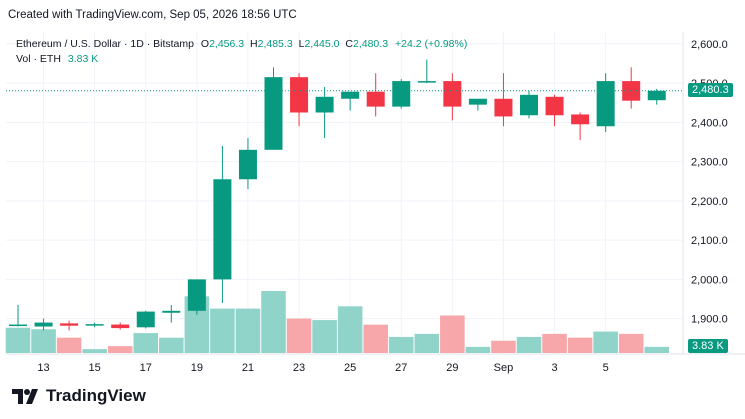 This screenshot has width=745, height=419. I want to click on price-tick-label: 2,000.0, so click(709, 280).